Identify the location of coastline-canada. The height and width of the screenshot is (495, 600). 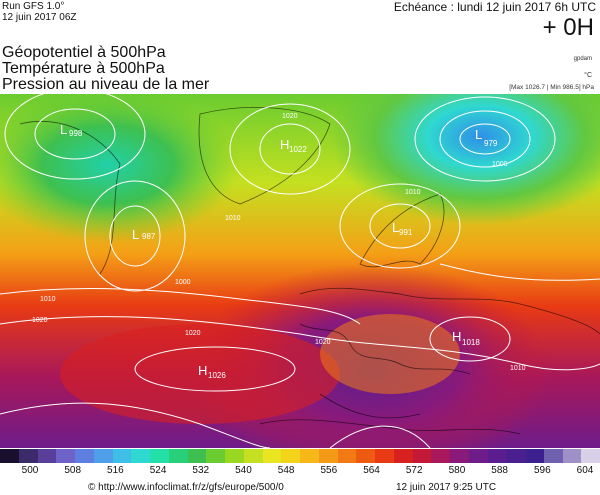
(70, 198).